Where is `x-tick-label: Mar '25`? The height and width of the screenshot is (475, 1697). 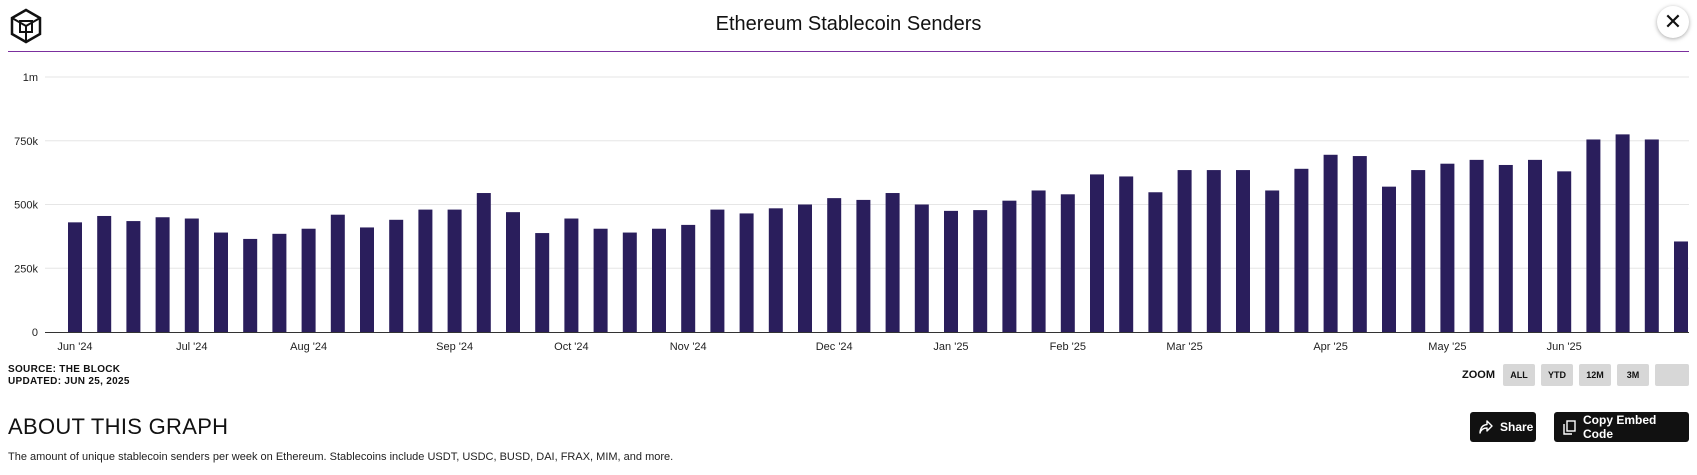 x-tick-label: Mar '25 is located at coordinates (1184, 347).